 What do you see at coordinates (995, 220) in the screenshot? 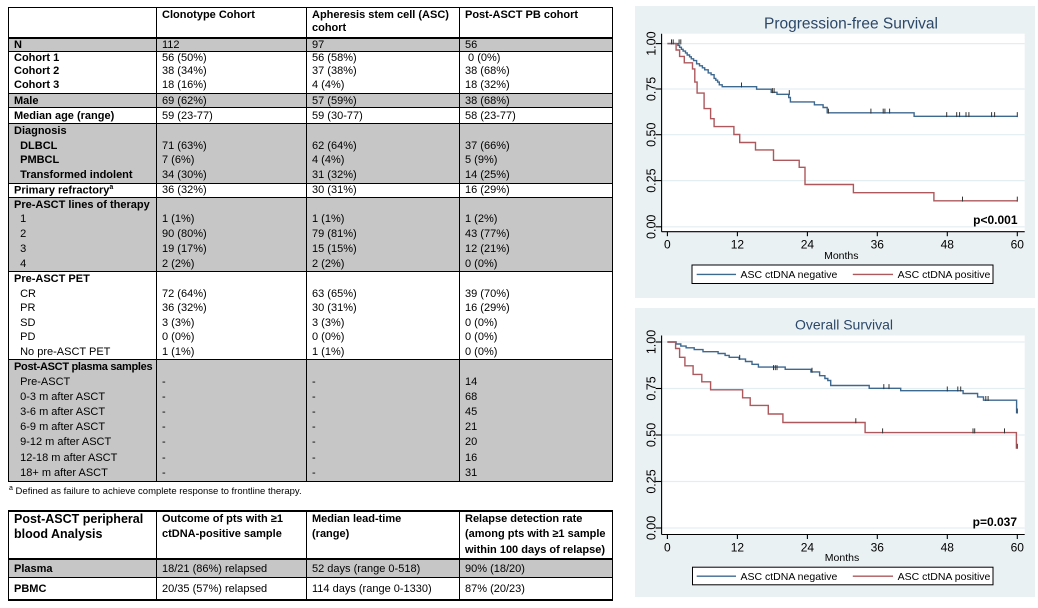
I see `svg-text: p<0.001` at bounding box center [995, 220].